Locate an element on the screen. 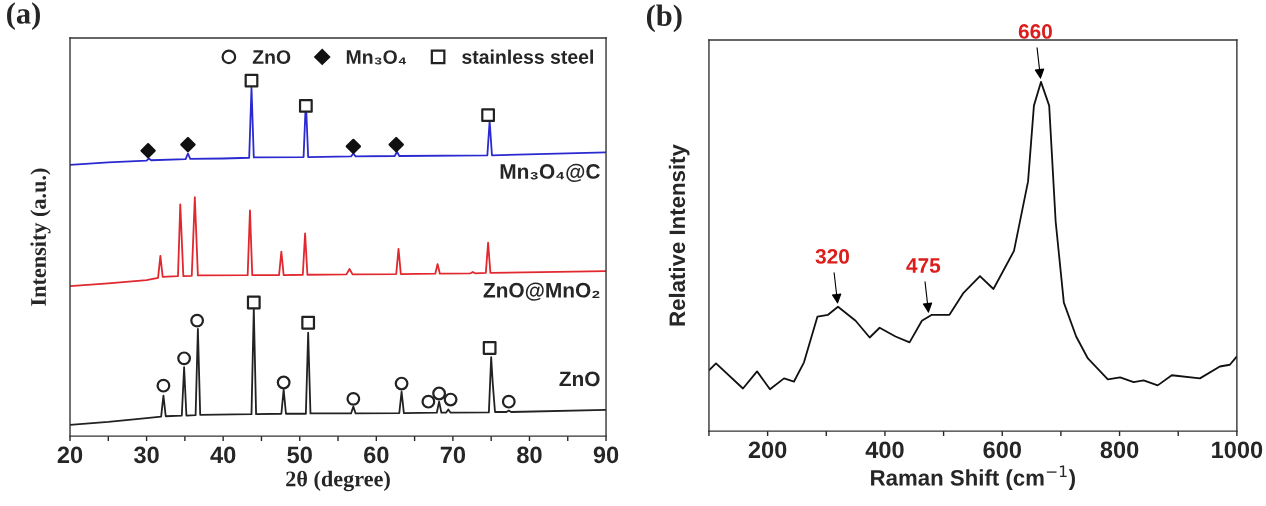 This screenshot has width=1266, height=506. x-tick-label: 90 is located at coordinates (606, 455).